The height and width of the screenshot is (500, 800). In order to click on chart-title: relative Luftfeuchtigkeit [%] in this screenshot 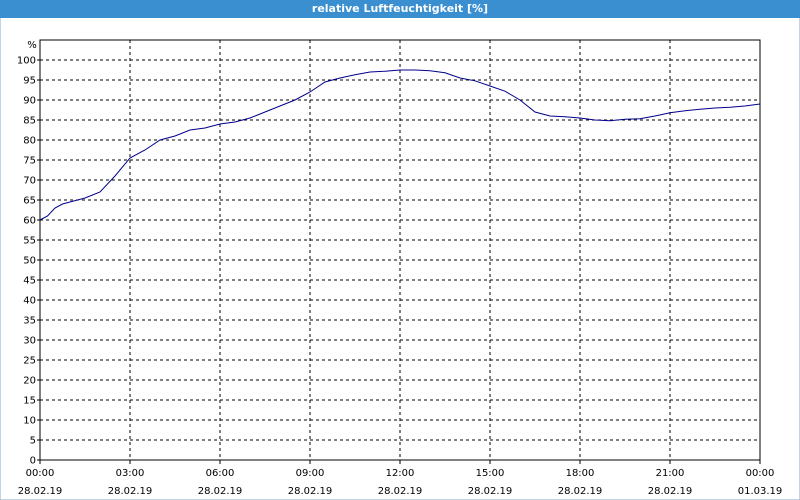, I will do `click(400, 8)`.